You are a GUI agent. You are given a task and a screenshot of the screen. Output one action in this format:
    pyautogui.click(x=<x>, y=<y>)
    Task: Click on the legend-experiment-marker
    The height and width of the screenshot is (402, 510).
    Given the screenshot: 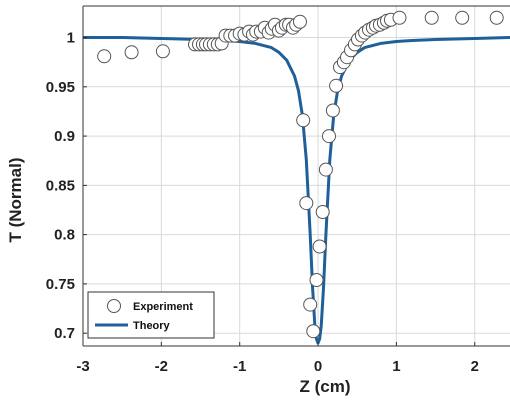 What is the action you would take?
    pyautogui.click(x=114, y=306)
    